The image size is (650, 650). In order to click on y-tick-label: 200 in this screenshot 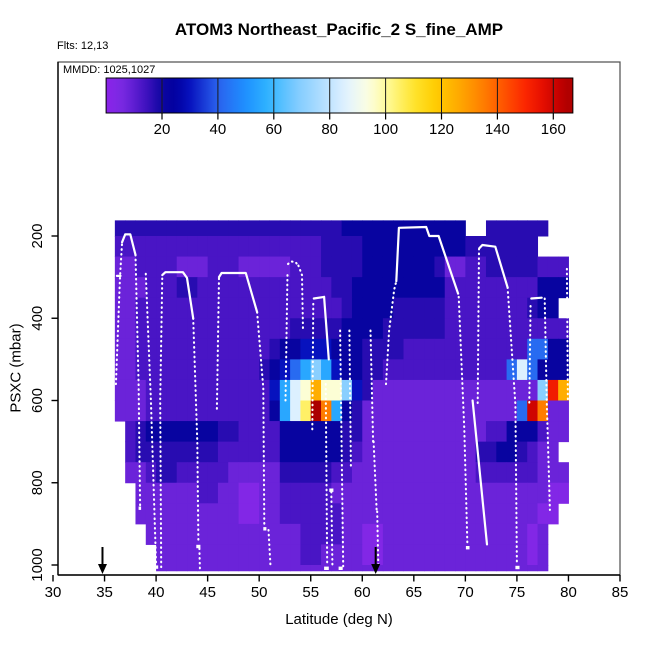, I will do `click(37, 235)`.